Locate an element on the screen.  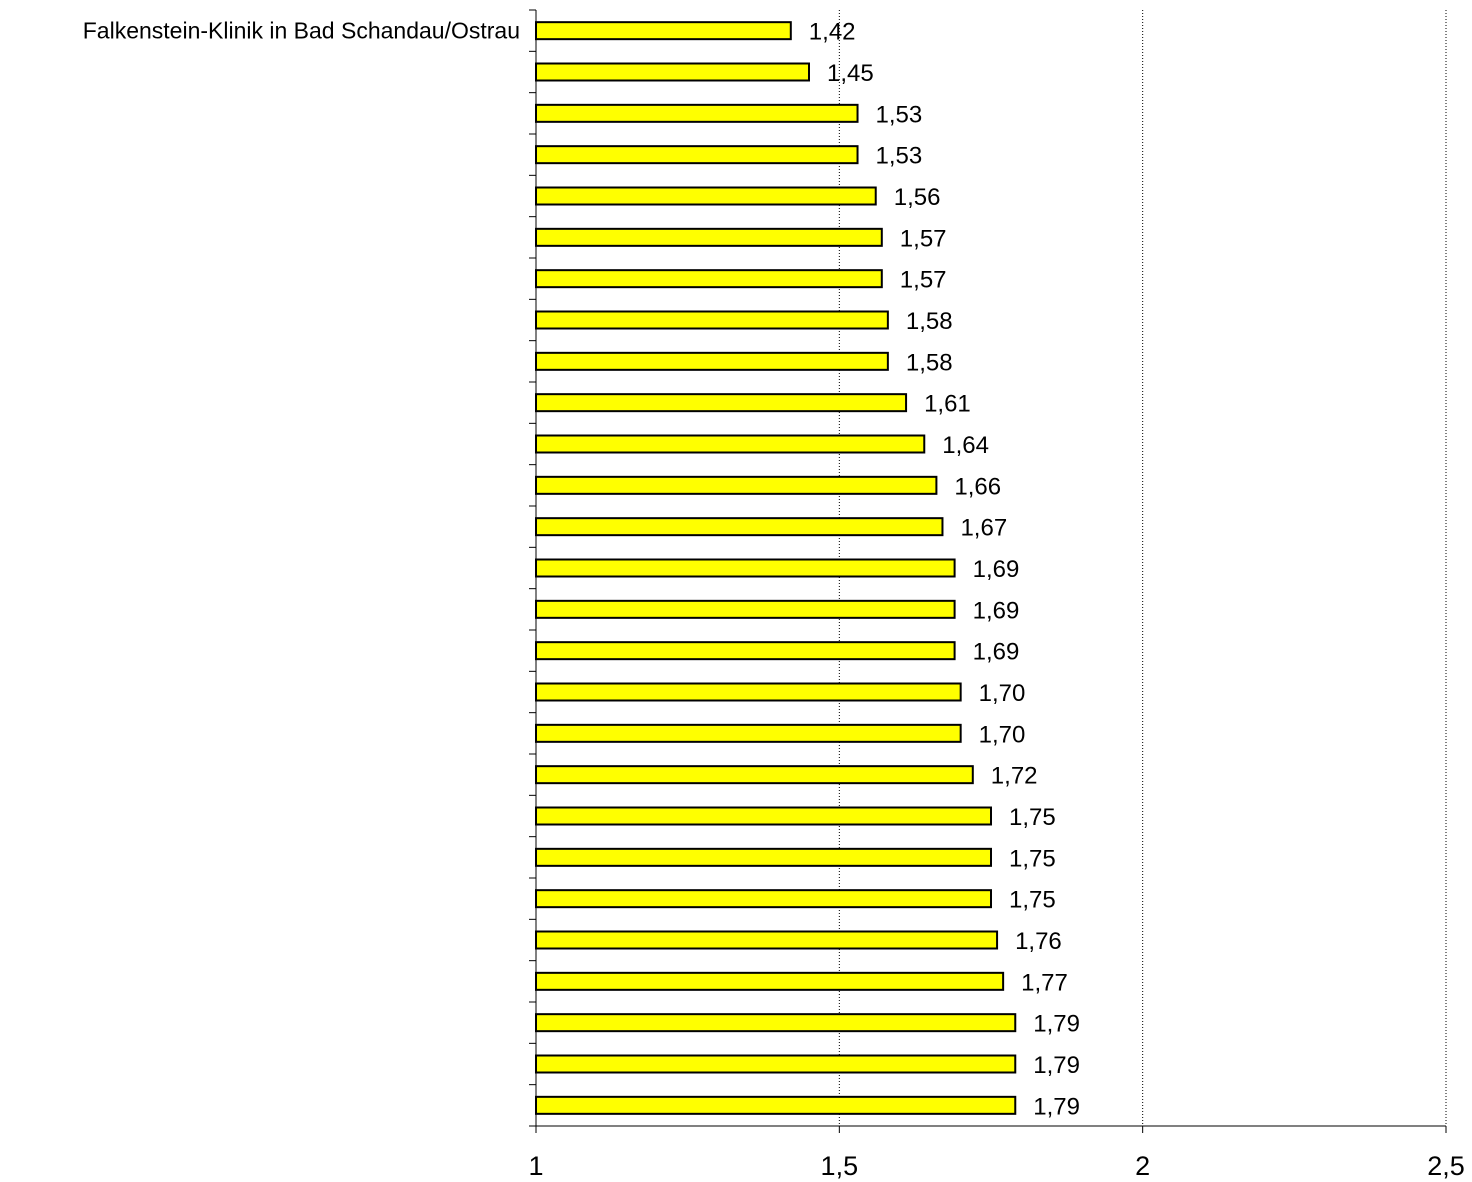
data-label-8: 1,58 is located at coordinates (929, 362).